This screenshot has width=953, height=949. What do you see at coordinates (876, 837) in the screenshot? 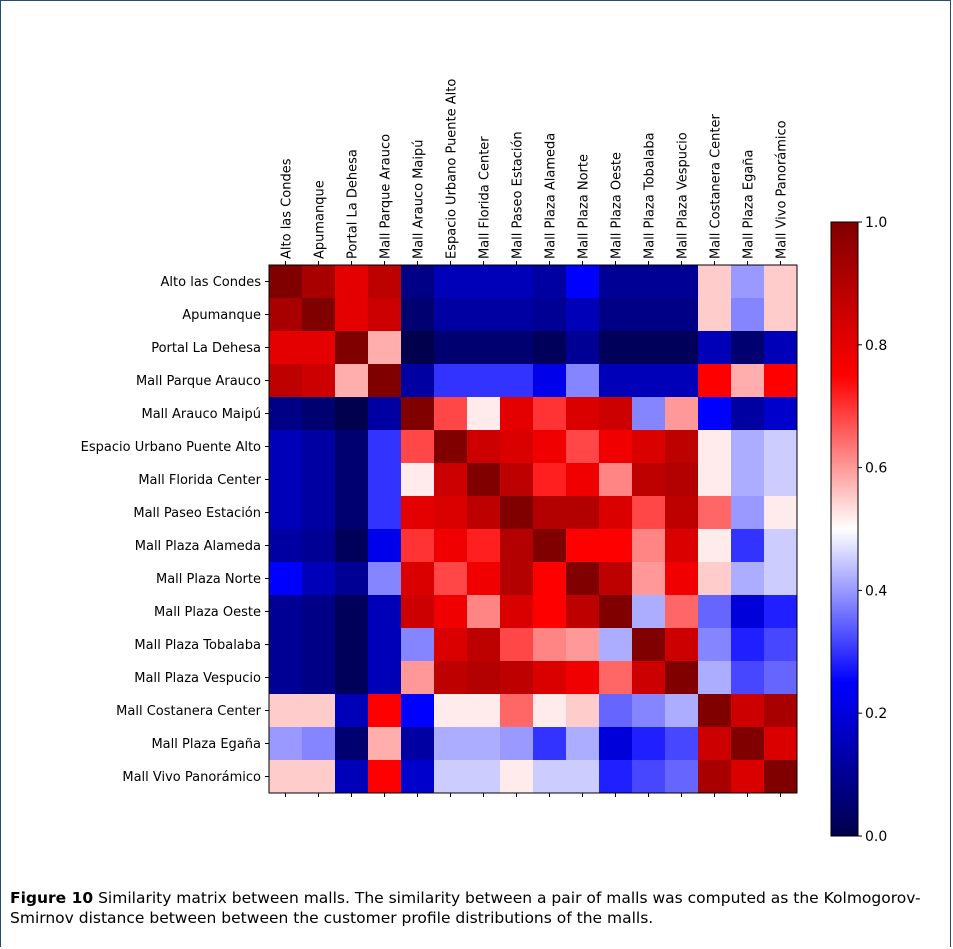
I see `colorbar-tick-label: 0.0` at bounding box center [876, 837].